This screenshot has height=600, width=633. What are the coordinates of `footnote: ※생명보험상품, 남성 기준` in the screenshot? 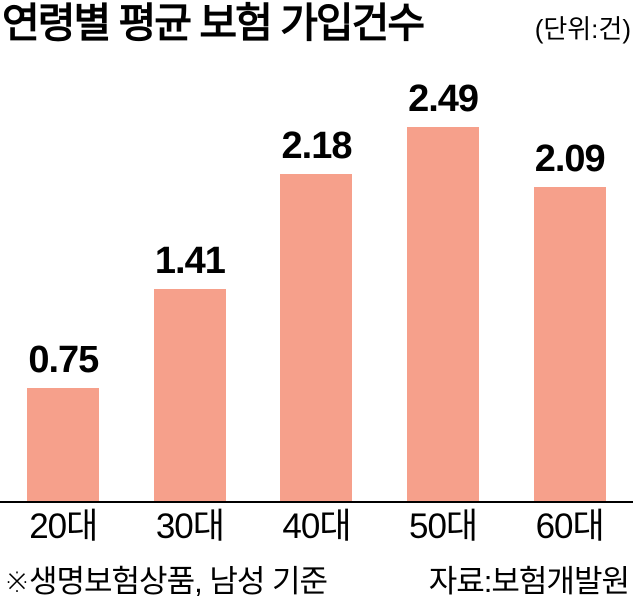 It's located at (166, 581).